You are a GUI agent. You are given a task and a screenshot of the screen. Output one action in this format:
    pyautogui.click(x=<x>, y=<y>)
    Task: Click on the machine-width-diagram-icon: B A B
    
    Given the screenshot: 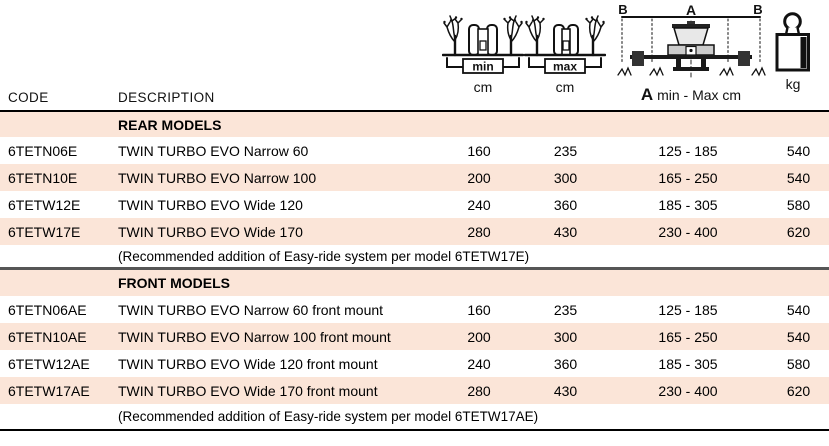 What is the action you would take?
    pyautogui.click(x=691, y=40)
    